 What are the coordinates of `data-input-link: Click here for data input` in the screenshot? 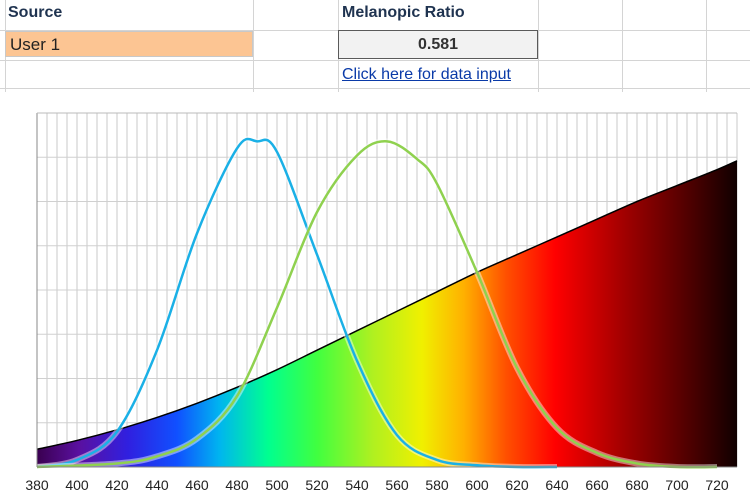 It's located at (426, 74).